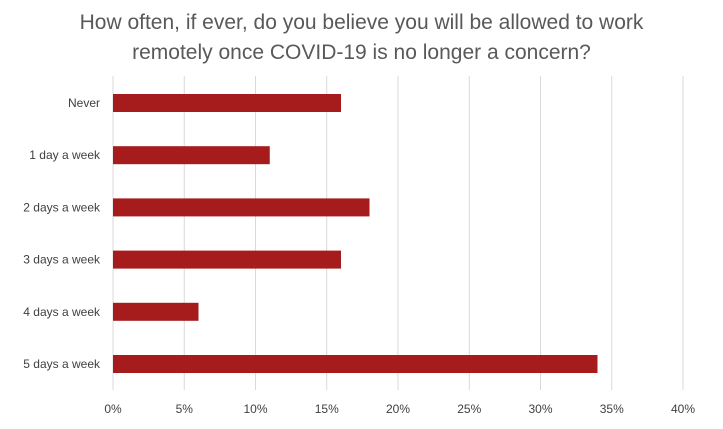 The width and height of the screenshot is (723, 429). What do you see at coordinates (62, 207) in the screenshot?
I see `category-label: 2 days a week` at bounding box center [62, 207].